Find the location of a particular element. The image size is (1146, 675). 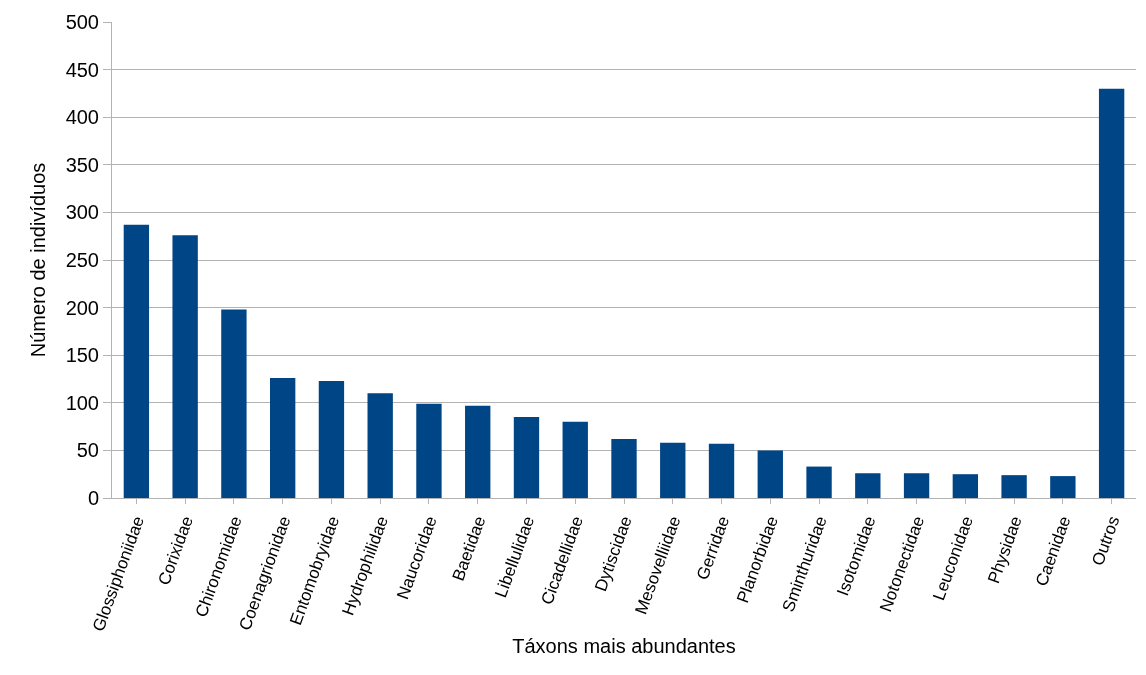

y-tick-label: 150 is located at coordinates (82, 355).